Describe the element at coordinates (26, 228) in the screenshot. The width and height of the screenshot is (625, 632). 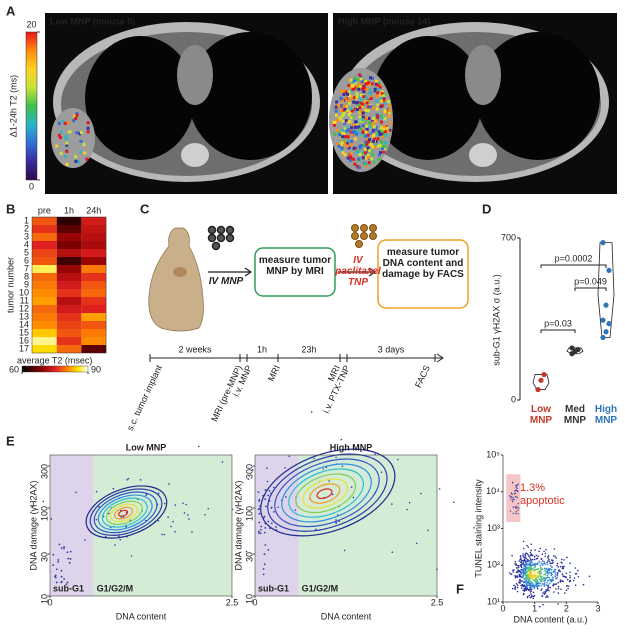
I see `row-label: 2` at that location.